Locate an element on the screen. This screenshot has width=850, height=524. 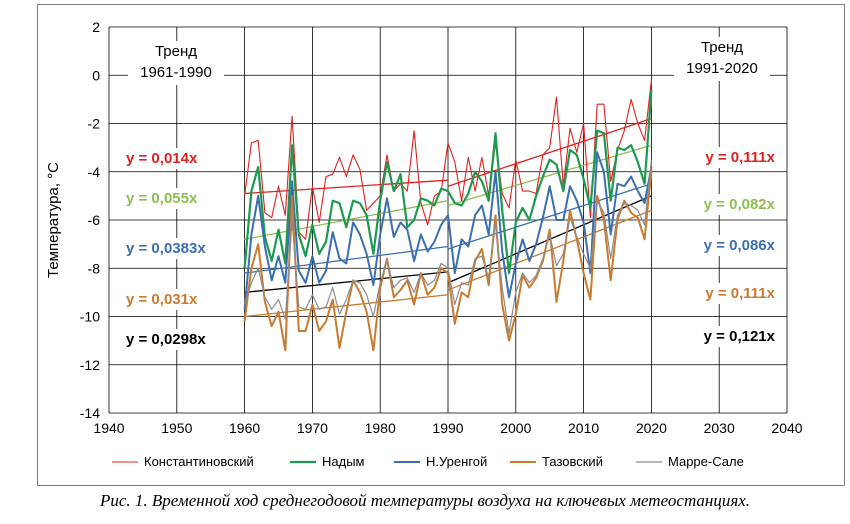
trend-label: y = 0,0298x is located at coordinates (166, 339).